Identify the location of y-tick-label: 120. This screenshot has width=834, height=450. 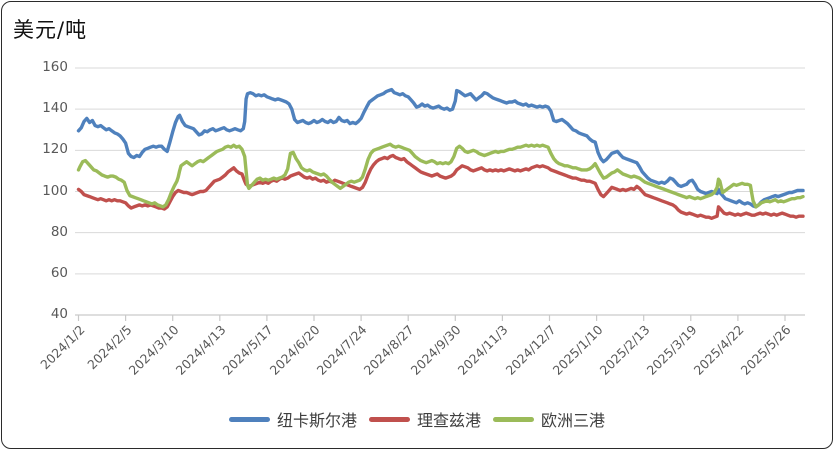
(55, 149).